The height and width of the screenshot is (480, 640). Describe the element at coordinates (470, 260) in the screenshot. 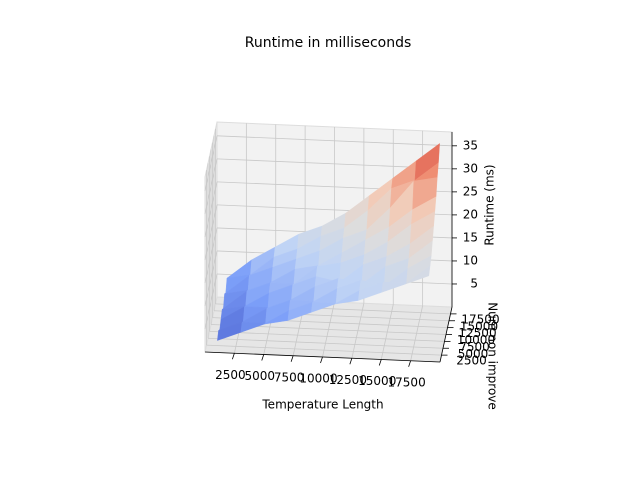

I see `z-tick-label: 10` at that location.